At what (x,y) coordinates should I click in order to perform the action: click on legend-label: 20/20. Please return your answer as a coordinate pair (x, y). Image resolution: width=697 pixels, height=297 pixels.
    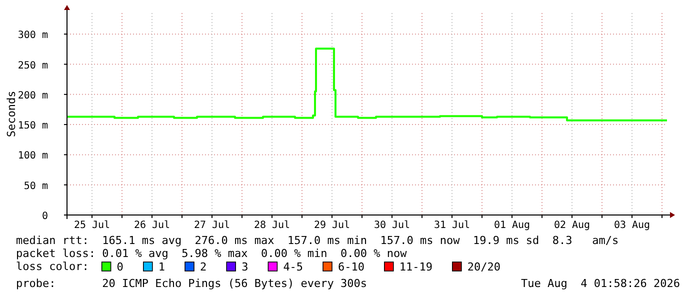
    Looking at the image, I should click on (484, 267).